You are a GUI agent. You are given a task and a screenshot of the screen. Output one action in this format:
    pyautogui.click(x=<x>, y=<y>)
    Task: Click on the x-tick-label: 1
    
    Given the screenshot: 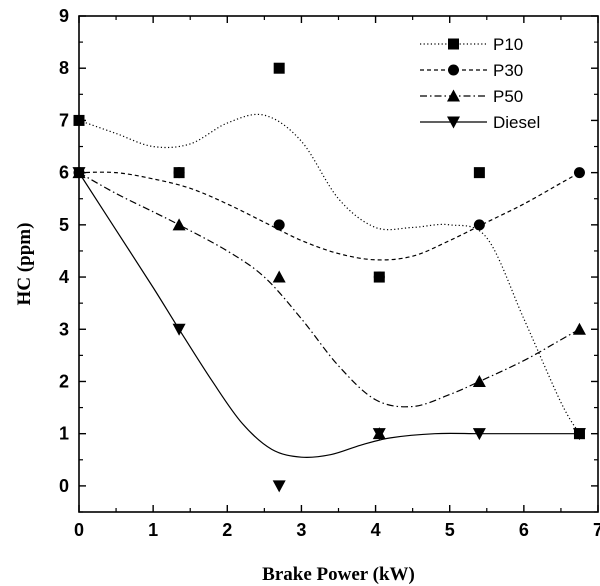 What is the action you would take?
    pyautogui.click(x=153, y=530)
    